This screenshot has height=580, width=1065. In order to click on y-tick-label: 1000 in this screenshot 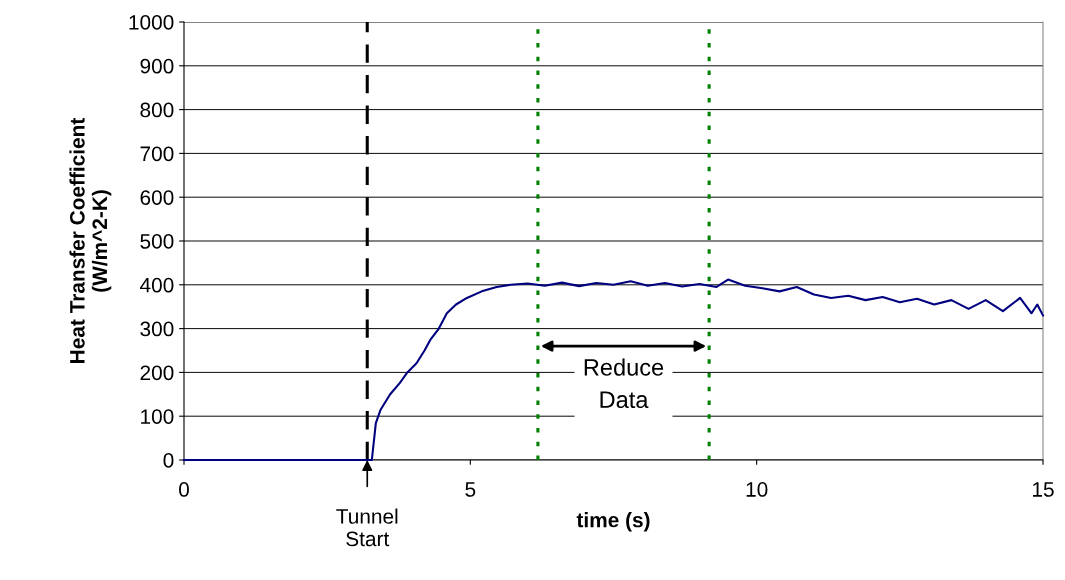, I will do `click(151, 22)`.